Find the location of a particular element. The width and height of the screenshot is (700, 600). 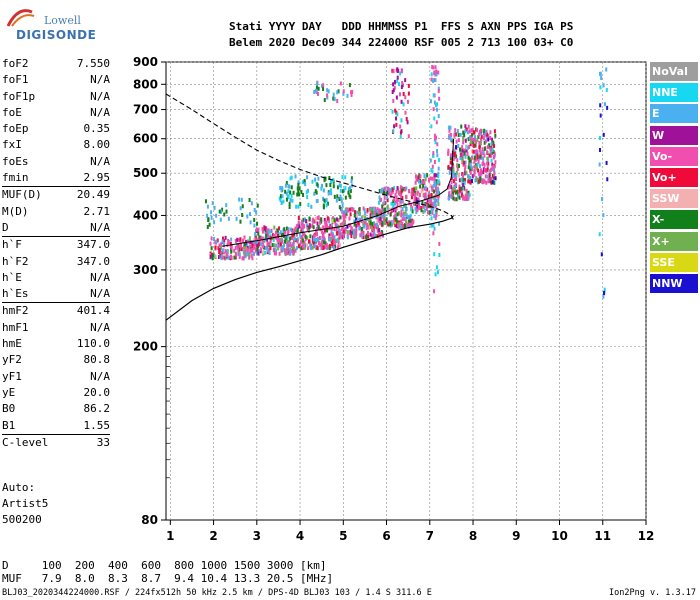

param-row-hf2: h`F2 347.0 is located at coordinates (56, 262).